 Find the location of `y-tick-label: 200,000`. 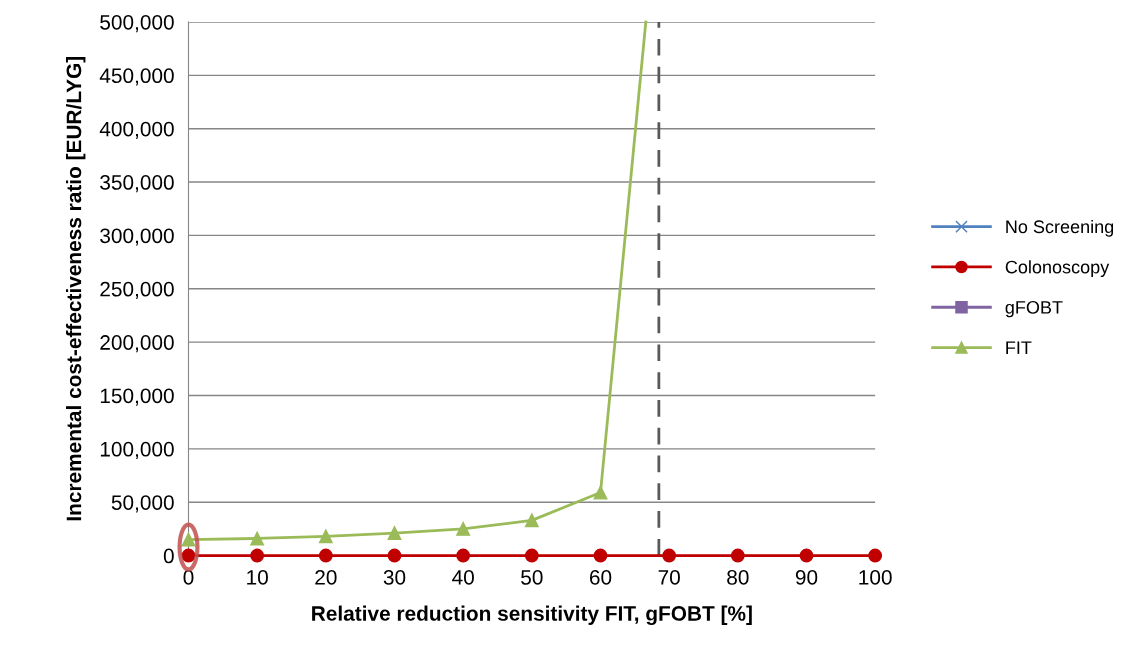

y-tick-label: 200,000 is located at coordinates (137, 344).